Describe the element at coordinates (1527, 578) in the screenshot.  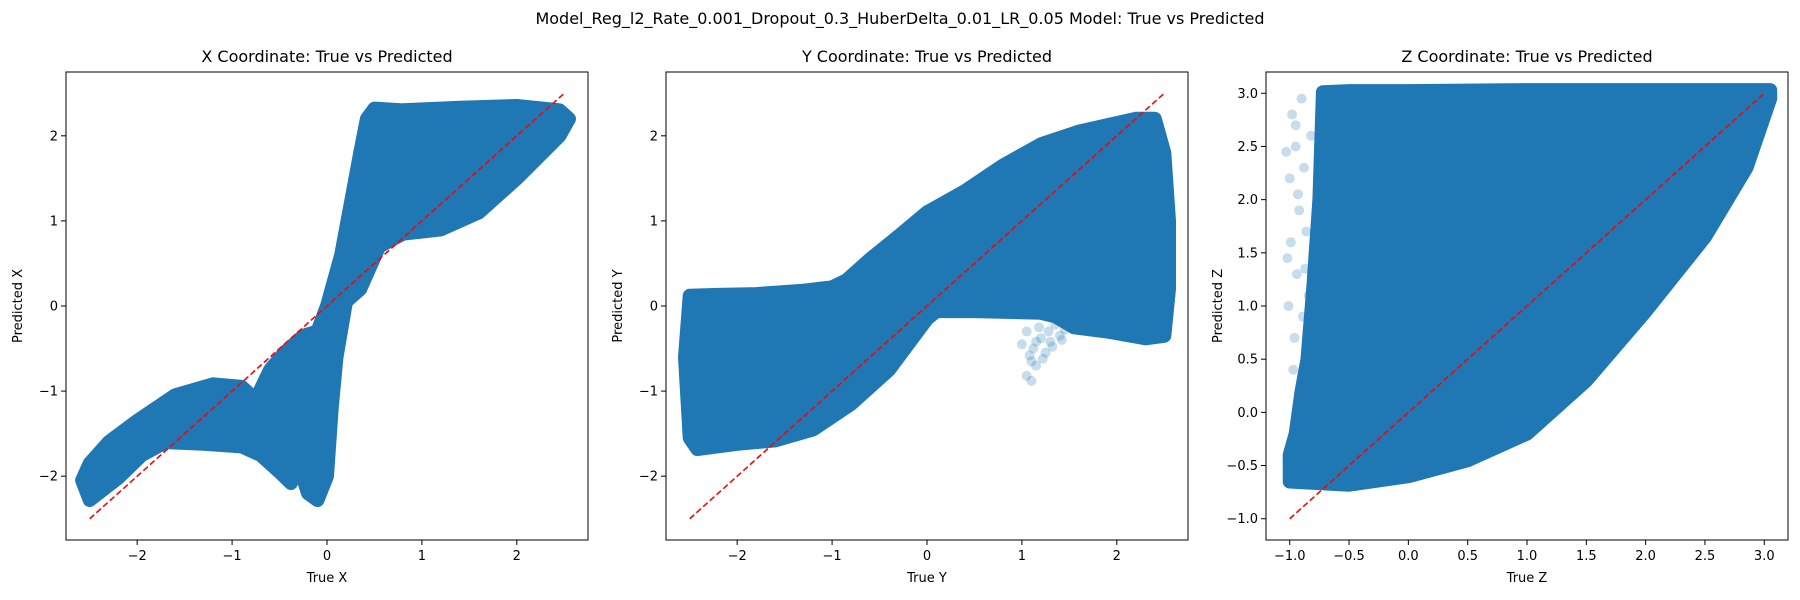
I see `x-axis-label: True Z` at that location.